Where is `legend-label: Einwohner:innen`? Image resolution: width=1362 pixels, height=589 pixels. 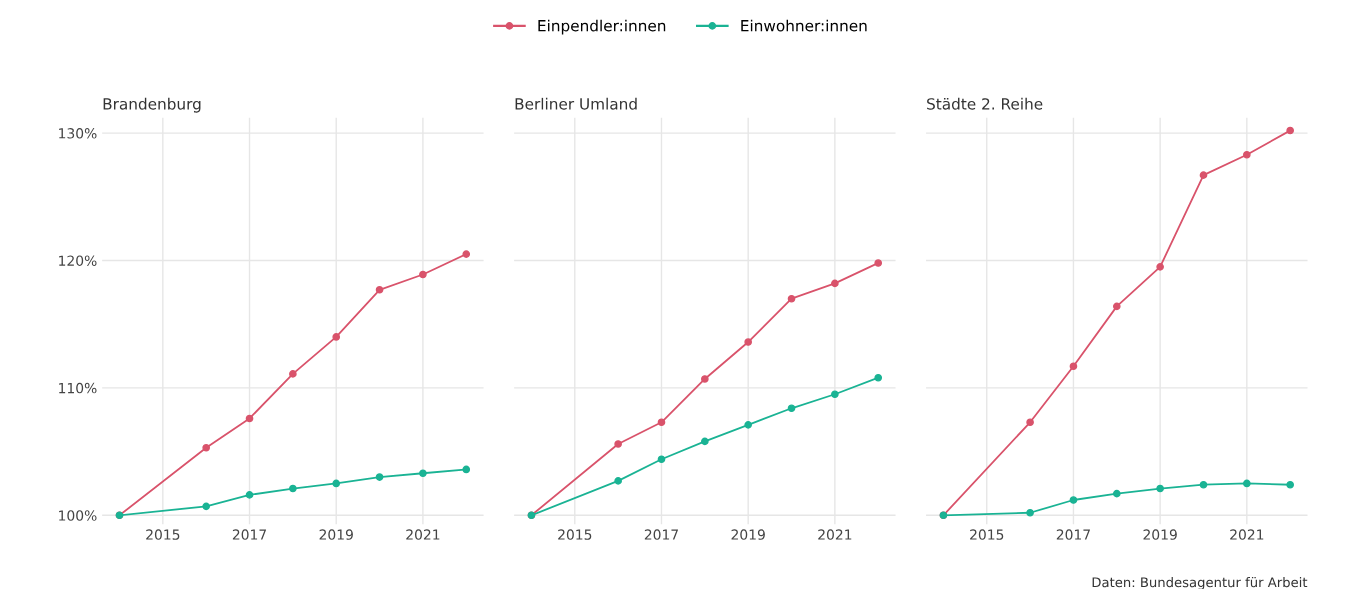 legend-label: Einwohner:innen is located at coordinates (804, 25).